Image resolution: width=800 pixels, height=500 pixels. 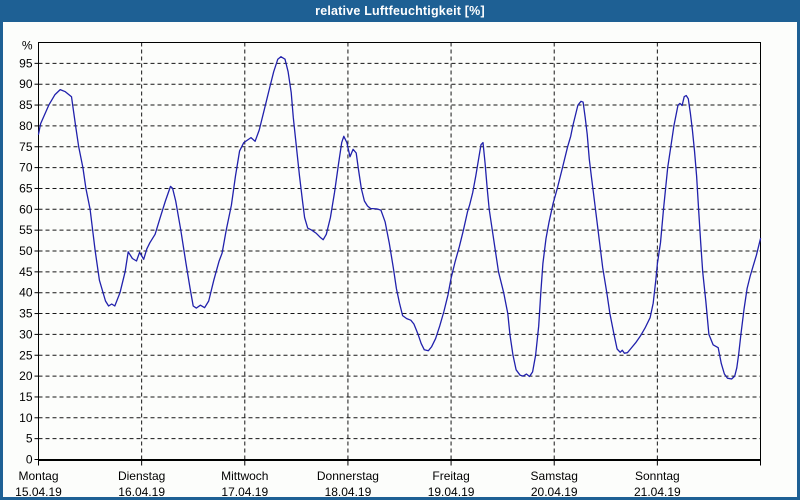 I want to click on y-tick-label: 25, so click(x=26, y=355).